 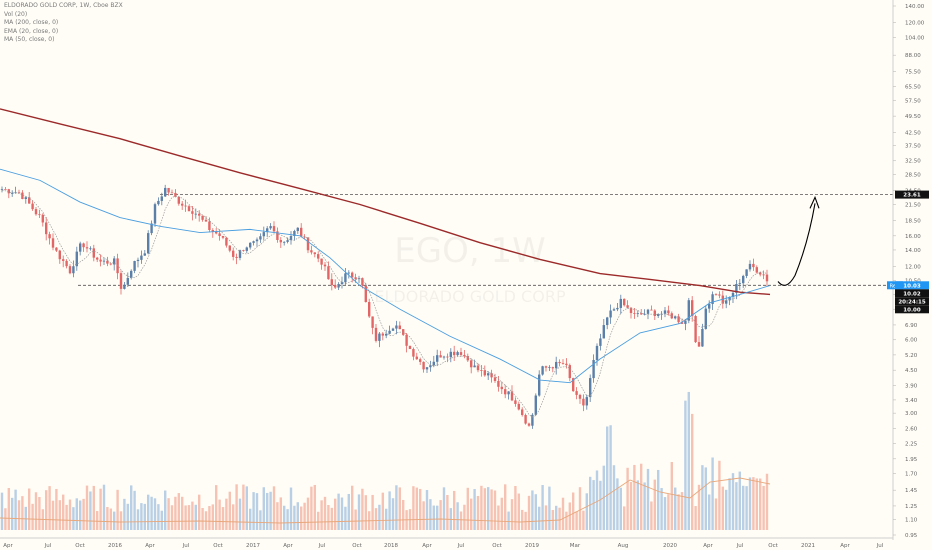 I want to click on price-tick-label: 2.25, so click(x=911, y=445).